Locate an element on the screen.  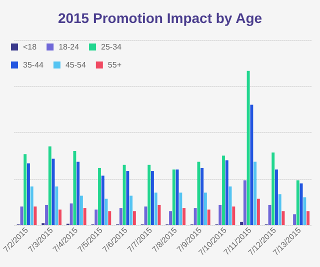
chart-title: 2015 Promotion Impact by Age is located at coordinates (160, 18).